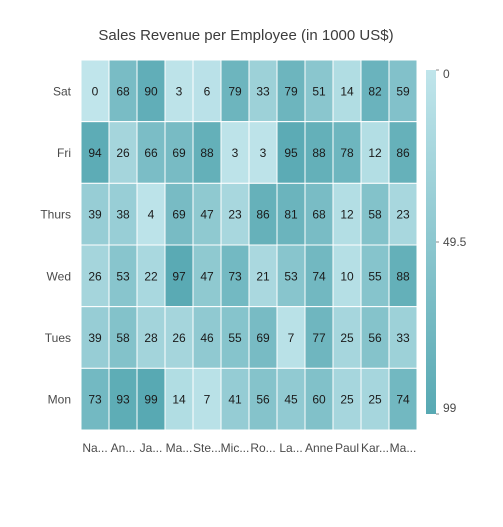  I want to click on cell-value-label: 45, so click(291, 400).